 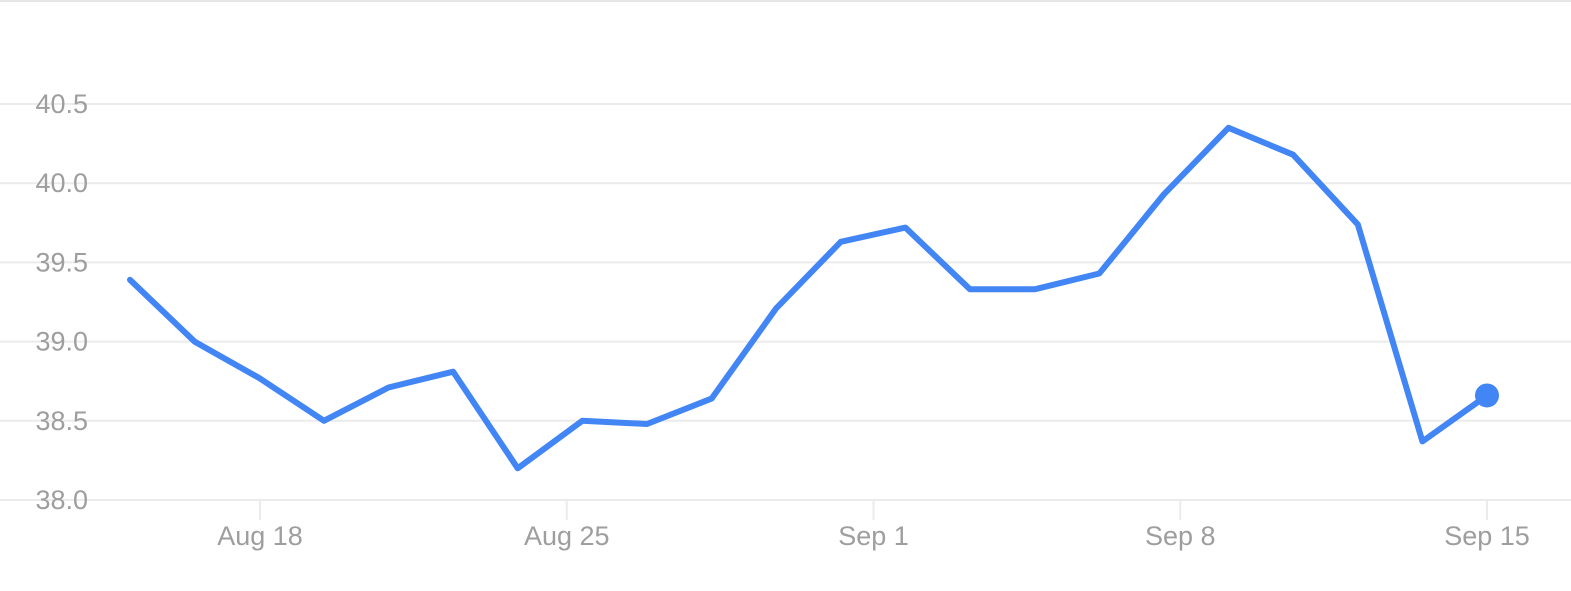 I want to click on y-axis-labels: 40.5 40.0 39.5 39.0 38.5 38.0, so click(x=61, y=302).